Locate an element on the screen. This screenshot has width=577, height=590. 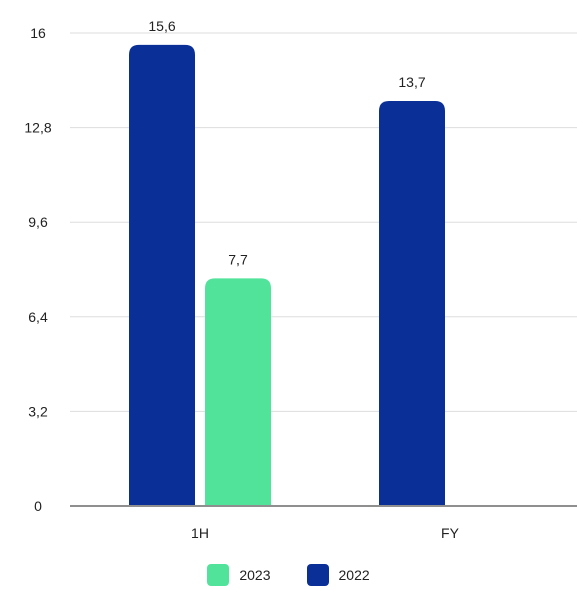
y-tick-label: 12,8 is located at coordinates (37, 128).